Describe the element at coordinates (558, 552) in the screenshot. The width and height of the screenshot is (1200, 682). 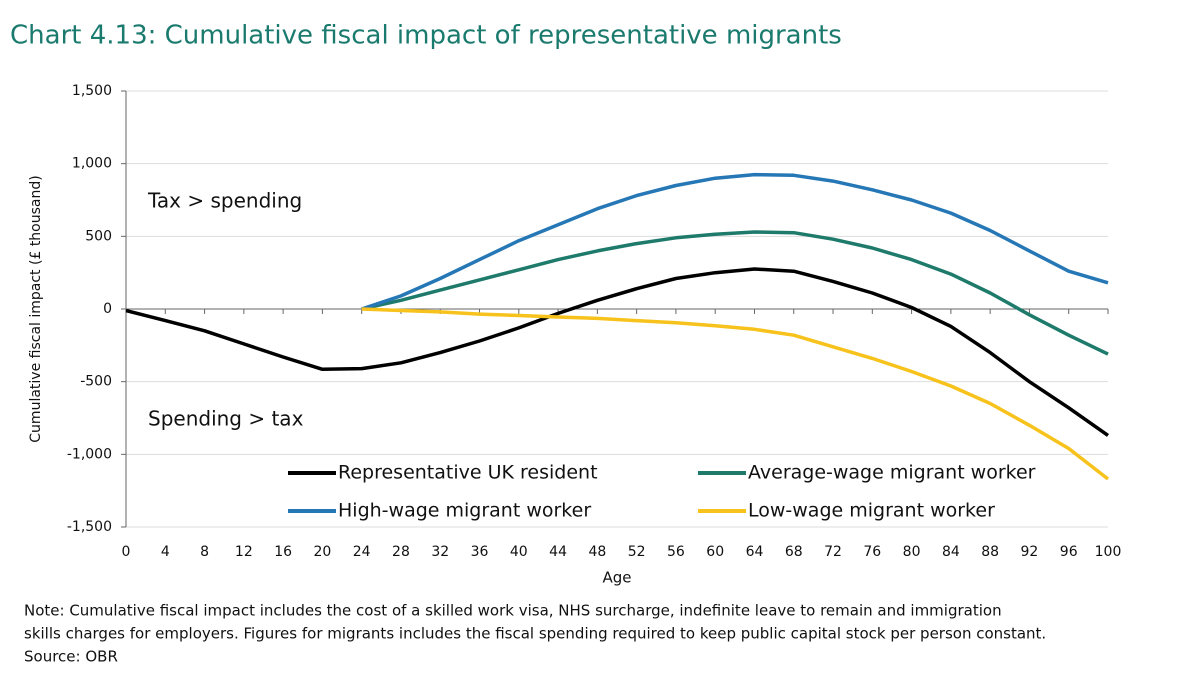
I see `x-tick-label: 44` at that location.